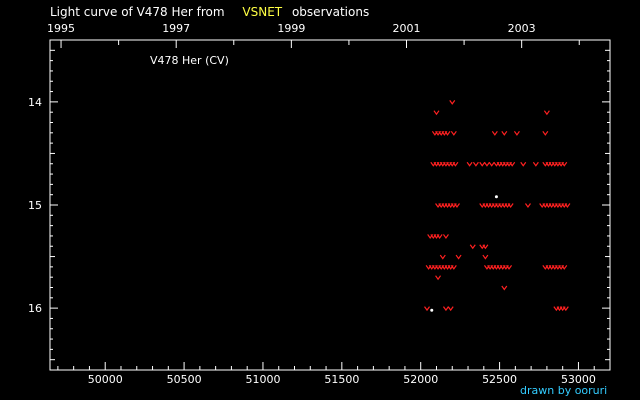 This screenshot has height=400, width=640. Describe the element at coordinates (184, 379) in the screenshot. I see `x-tick-label: 50500` at that location.